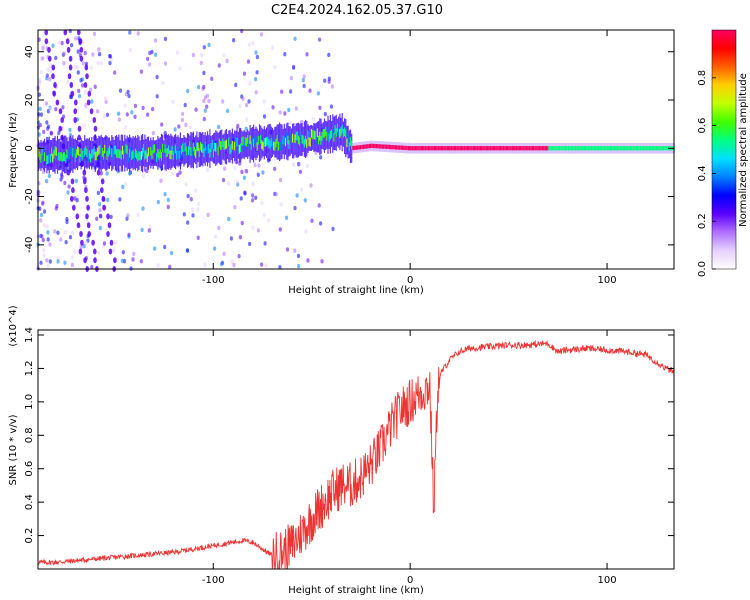 This screenshot has width=750, height=600. I want to click on snr-x-label: Height of straight line (km), so click(356, 590).